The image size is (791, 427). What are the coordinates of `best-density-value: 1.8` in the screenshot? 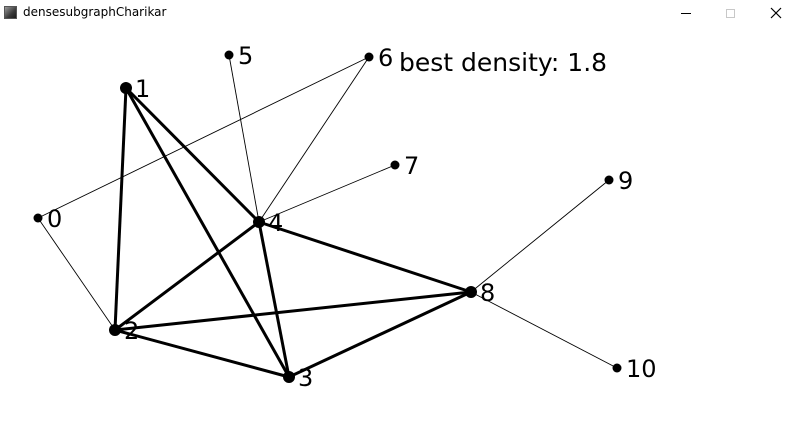 It's located at (587, 62).